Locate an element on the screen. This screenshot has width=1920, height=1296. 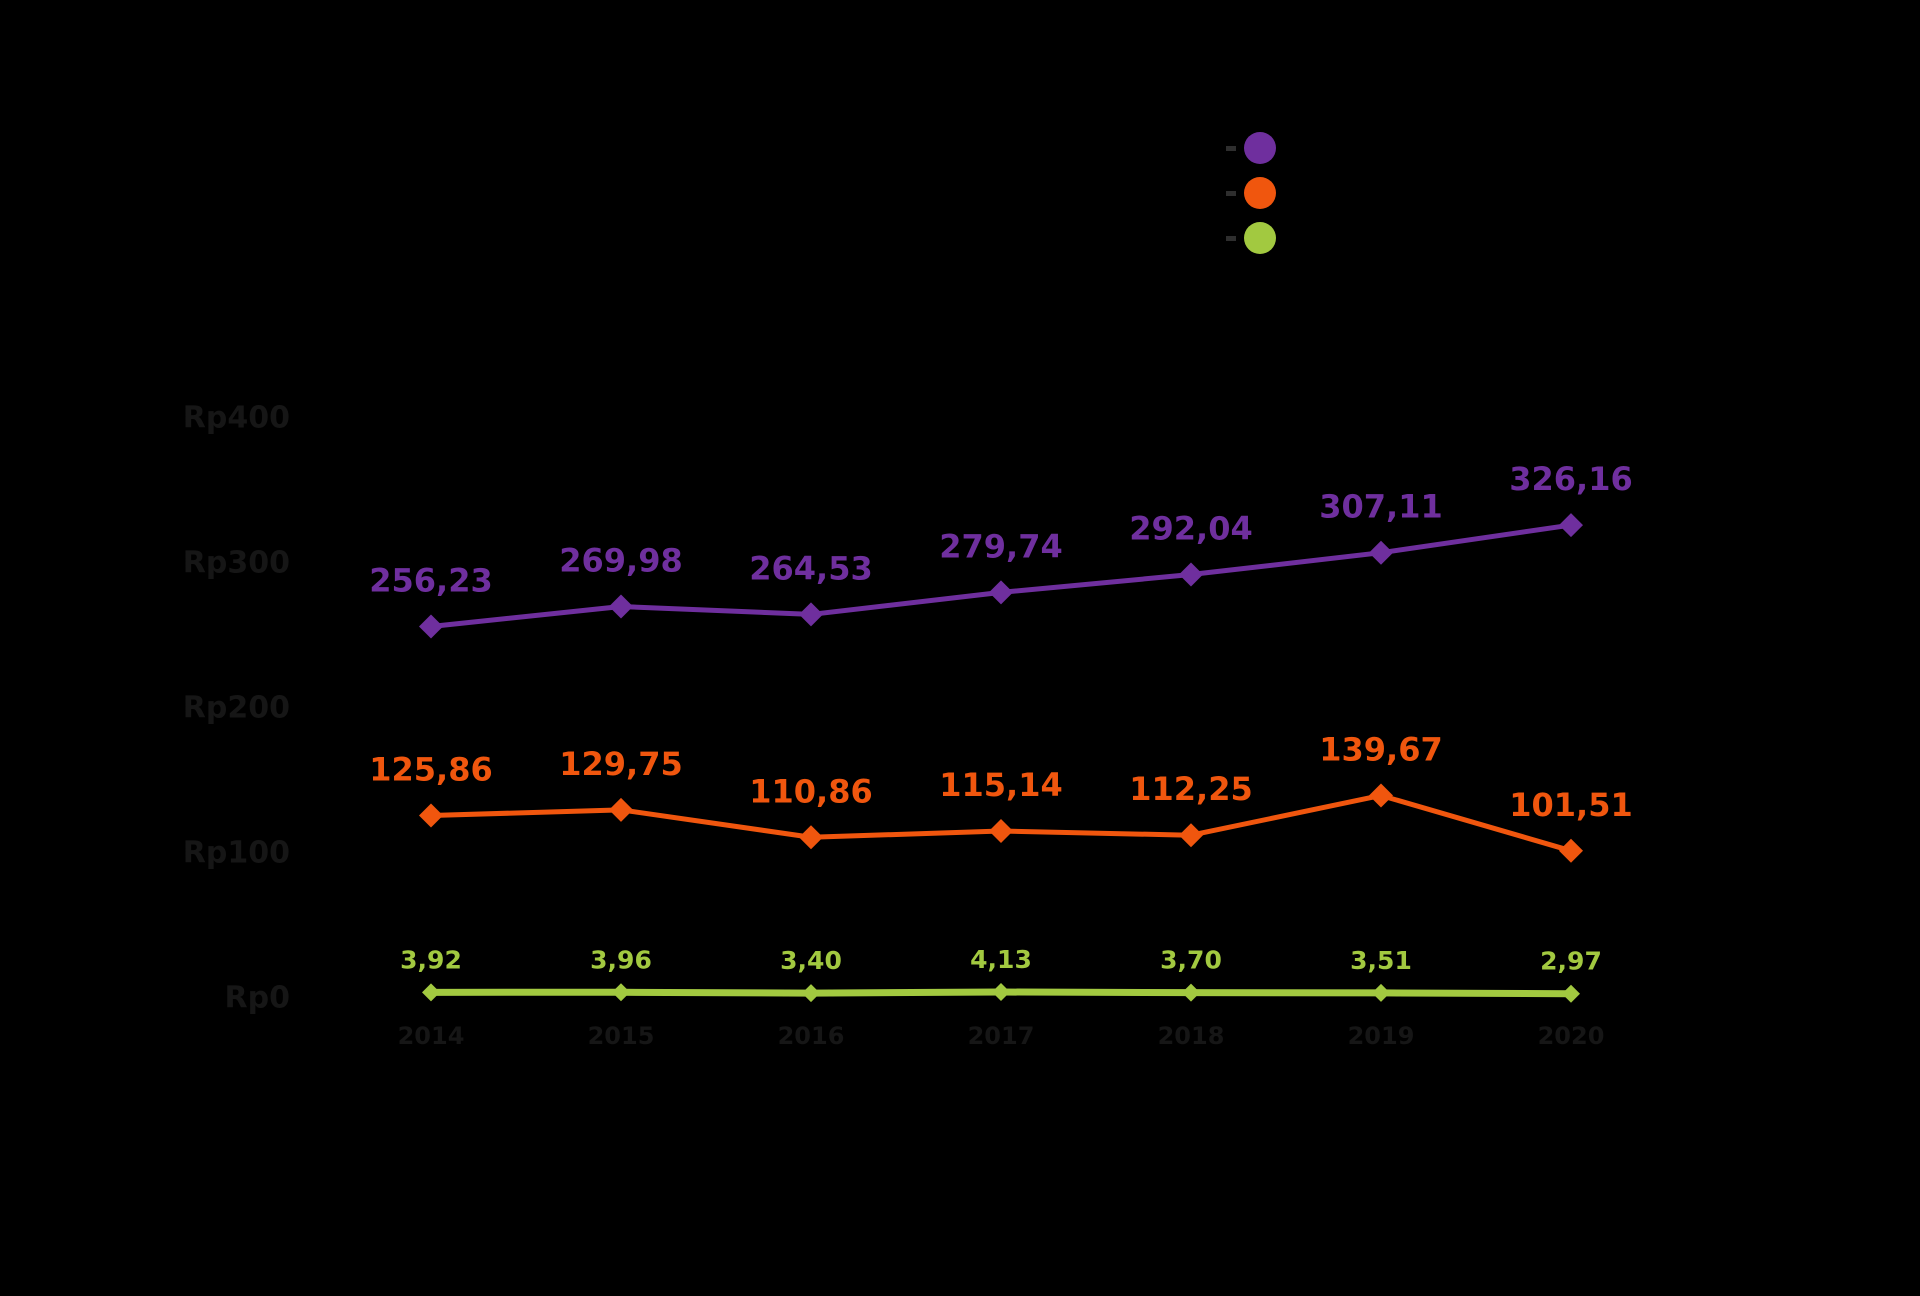
orange-series-value-label: 139,67 is located at coordinates (1380, 749).